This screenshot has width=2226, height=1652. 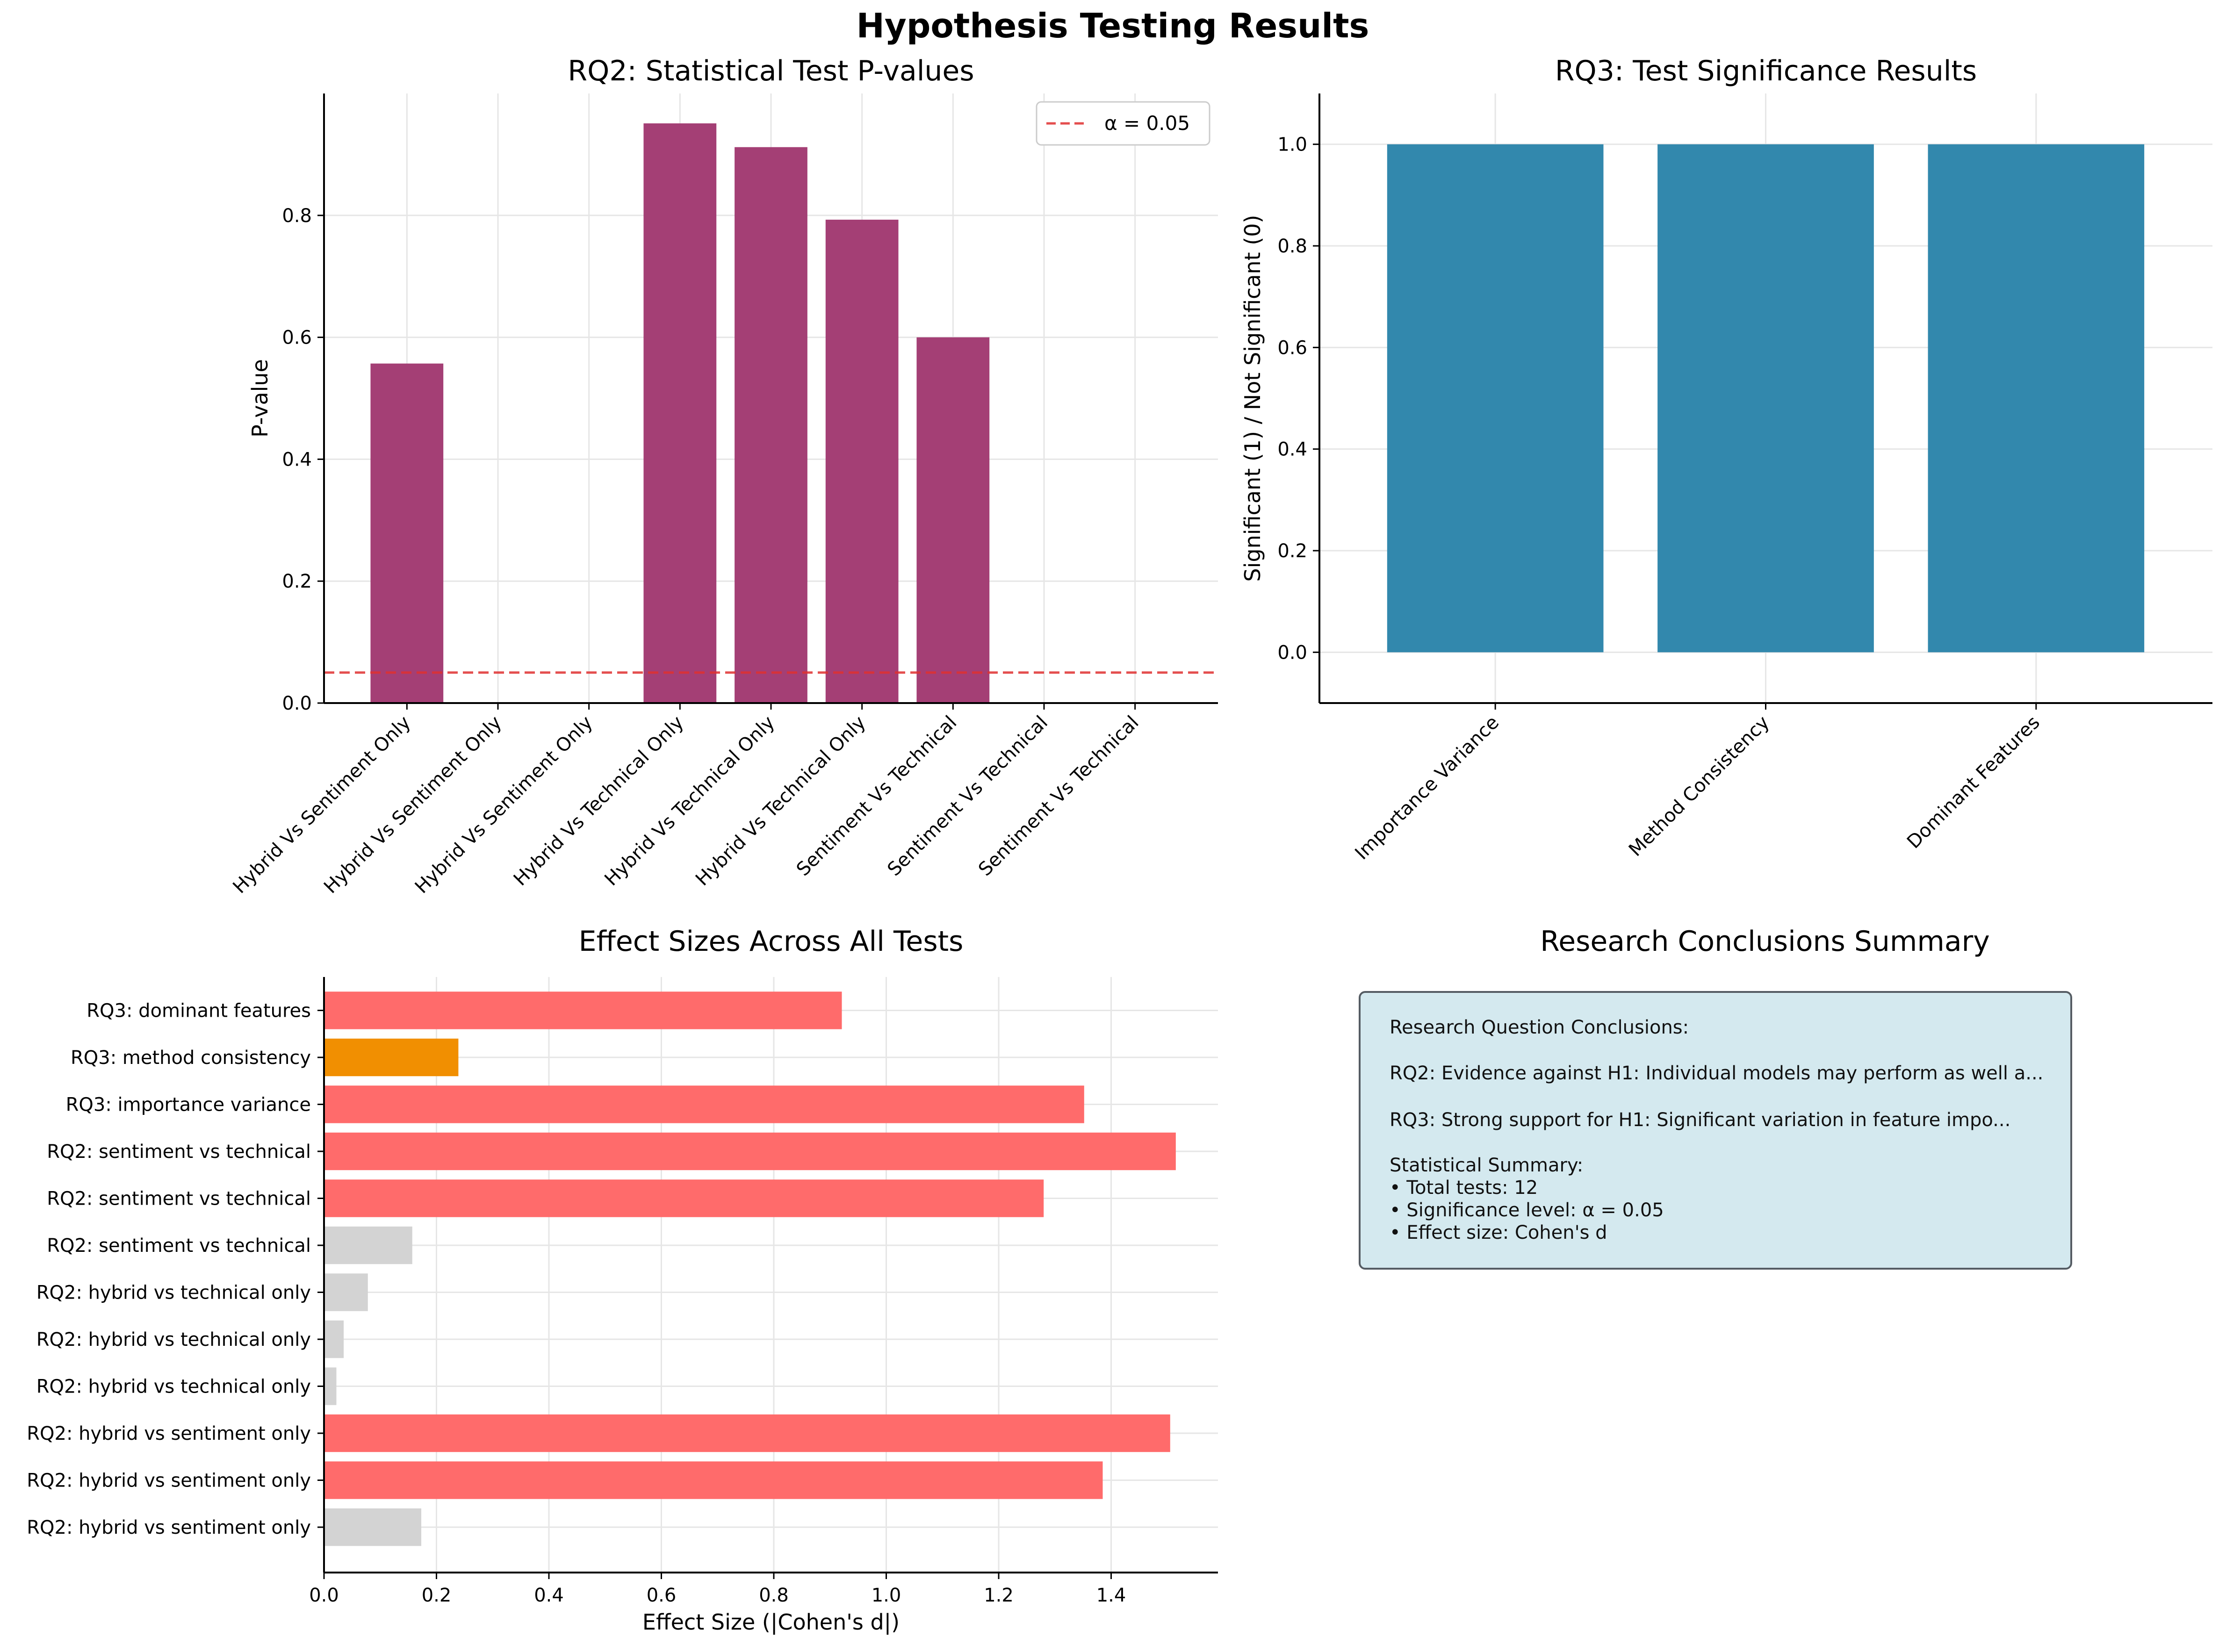 I want to click on summary-line: • Significance level: α = 0.05, so click(x=1527, y=1210).